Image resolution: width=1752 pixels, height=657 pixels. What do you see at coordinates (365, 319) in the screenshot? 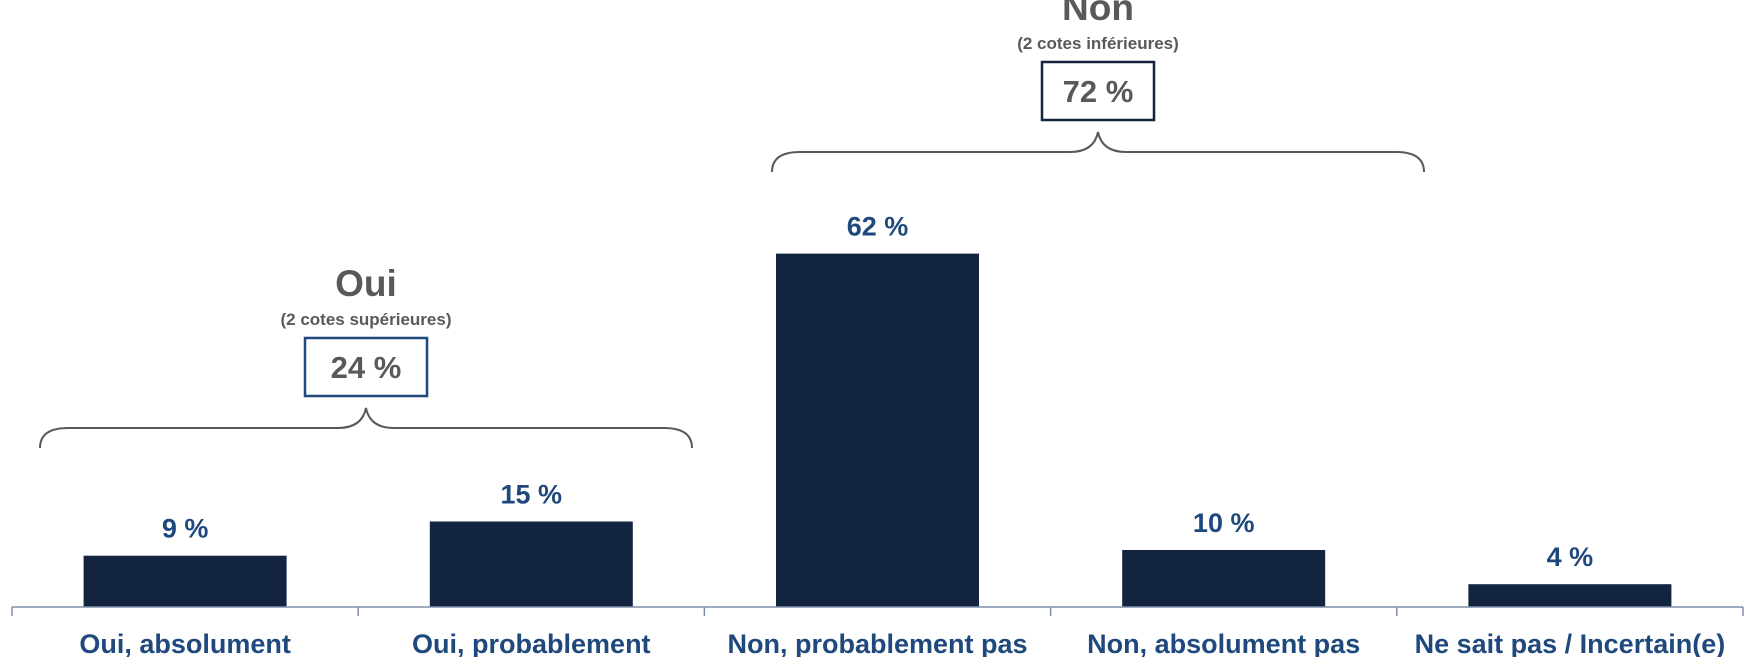
I see `group-subtitle: (2 cotes supérieures)` at bounding box center [365, 319].